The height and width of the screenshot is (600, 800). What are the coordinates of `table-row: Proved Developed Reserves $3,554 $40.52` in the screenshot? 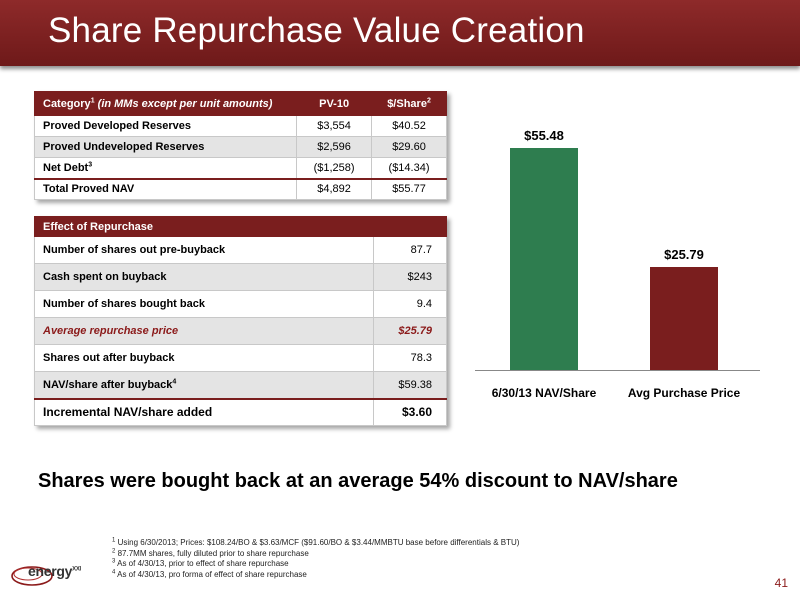 It's located at (240, 126).